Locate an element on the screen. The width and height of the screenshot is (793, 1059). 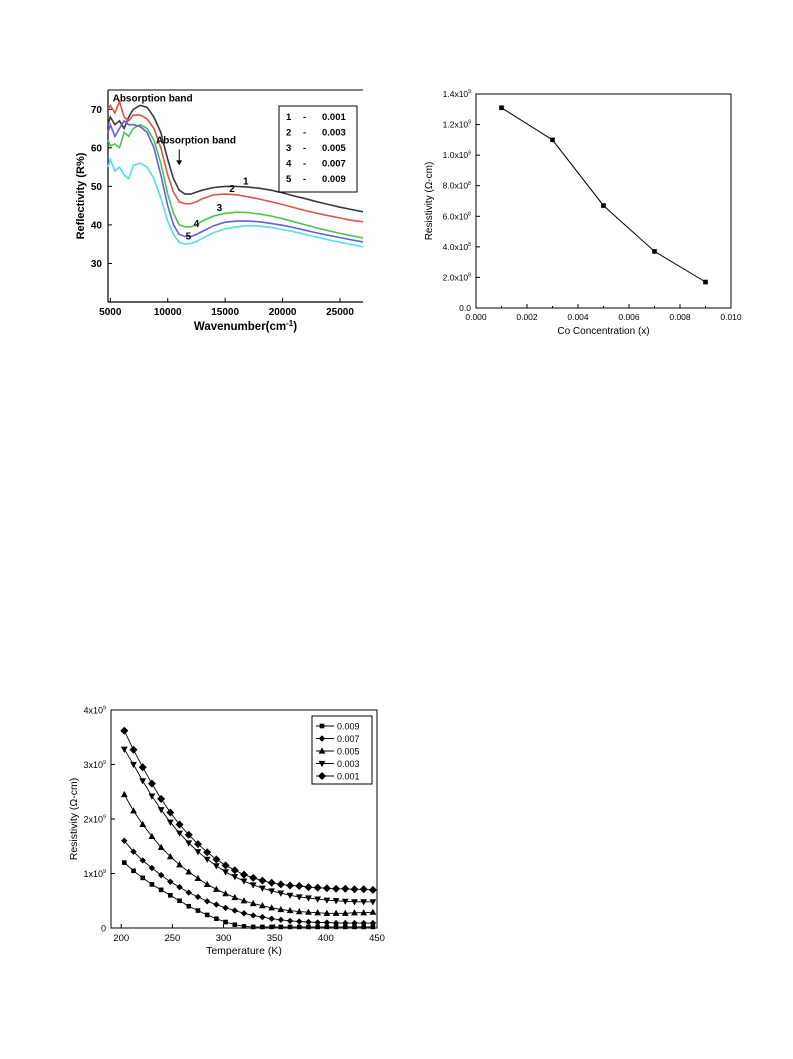
y-tick-label: 70 is located at coordinates (97, 110).